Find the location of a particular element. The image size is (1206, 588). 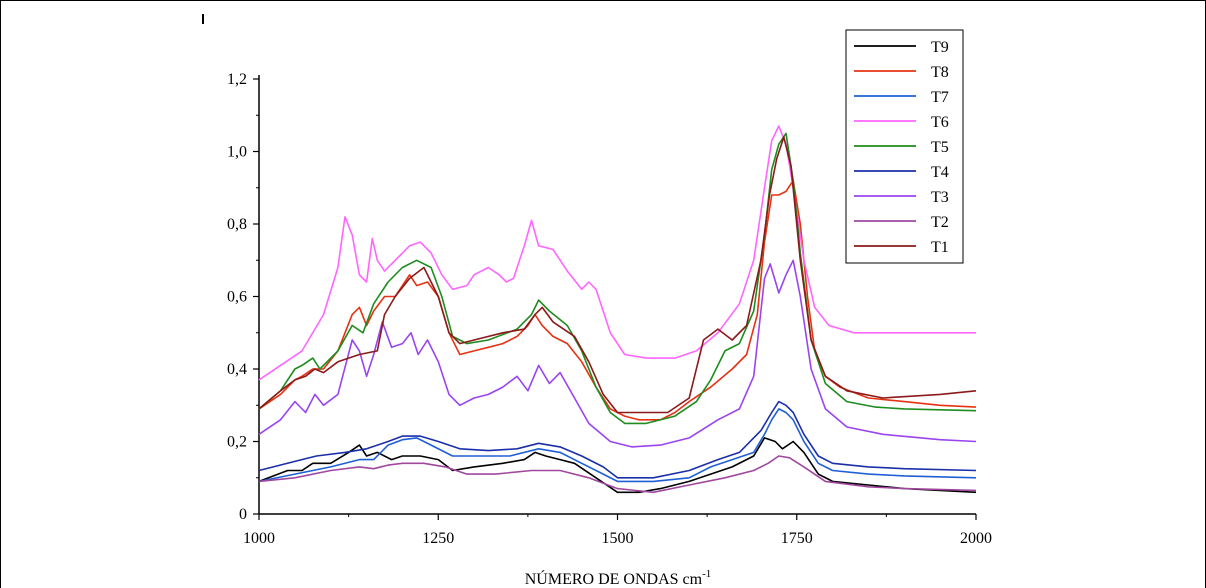

y-tick-label: 0,6 is located at coordinates (237, 297).